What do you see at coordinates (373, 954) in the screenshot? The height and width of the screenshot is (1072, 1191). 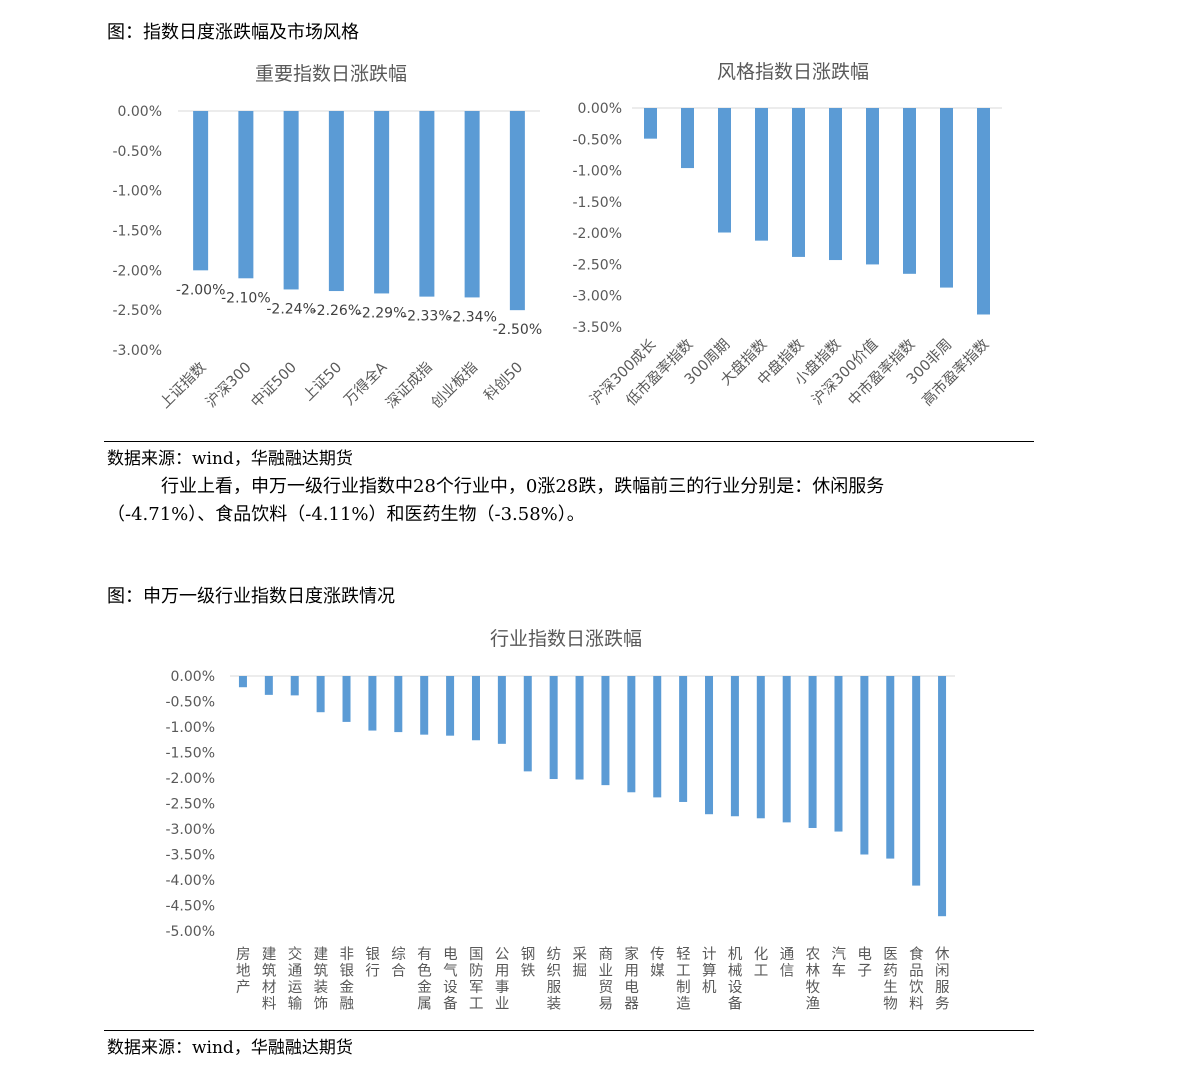 I see `category-label-char: 银` at bounding box center [373, 954].